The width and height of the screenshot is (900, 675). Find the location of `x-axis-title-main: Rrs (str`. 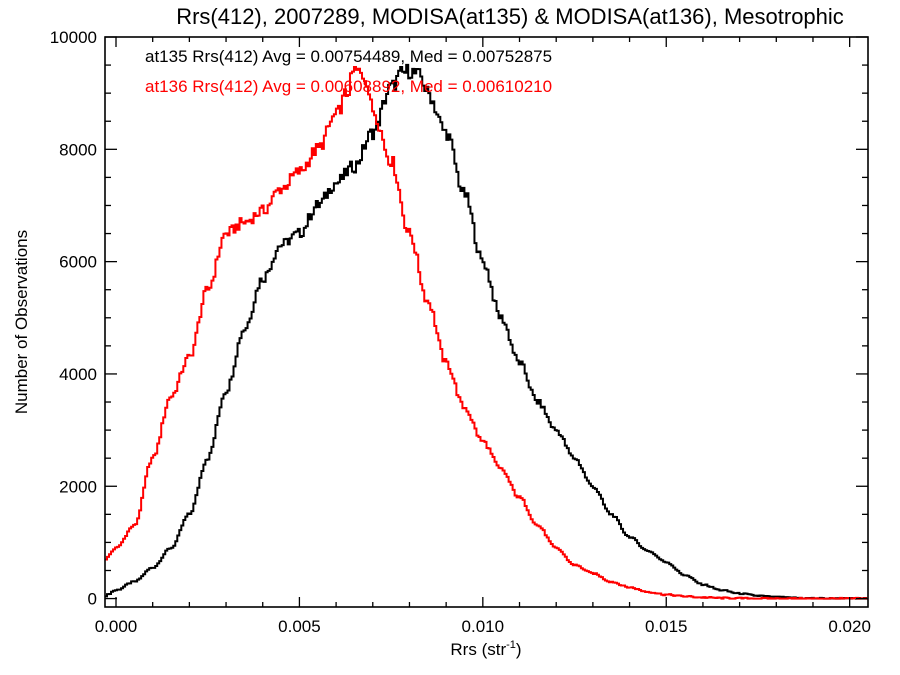

x-axis-title-main: Rrs (str is located at coordinates (478, 649).